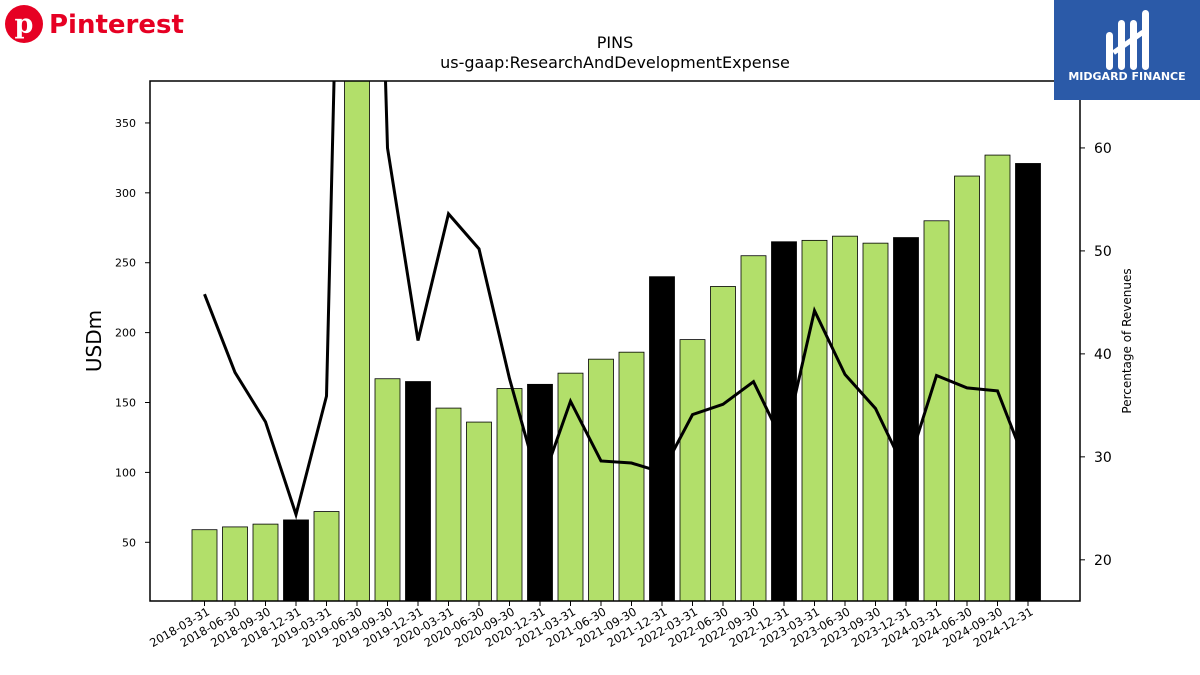 Image resolution: width=1200 pixels, height=675 pixels. I want to click on y-tick-label: 50, so click(129, 542).